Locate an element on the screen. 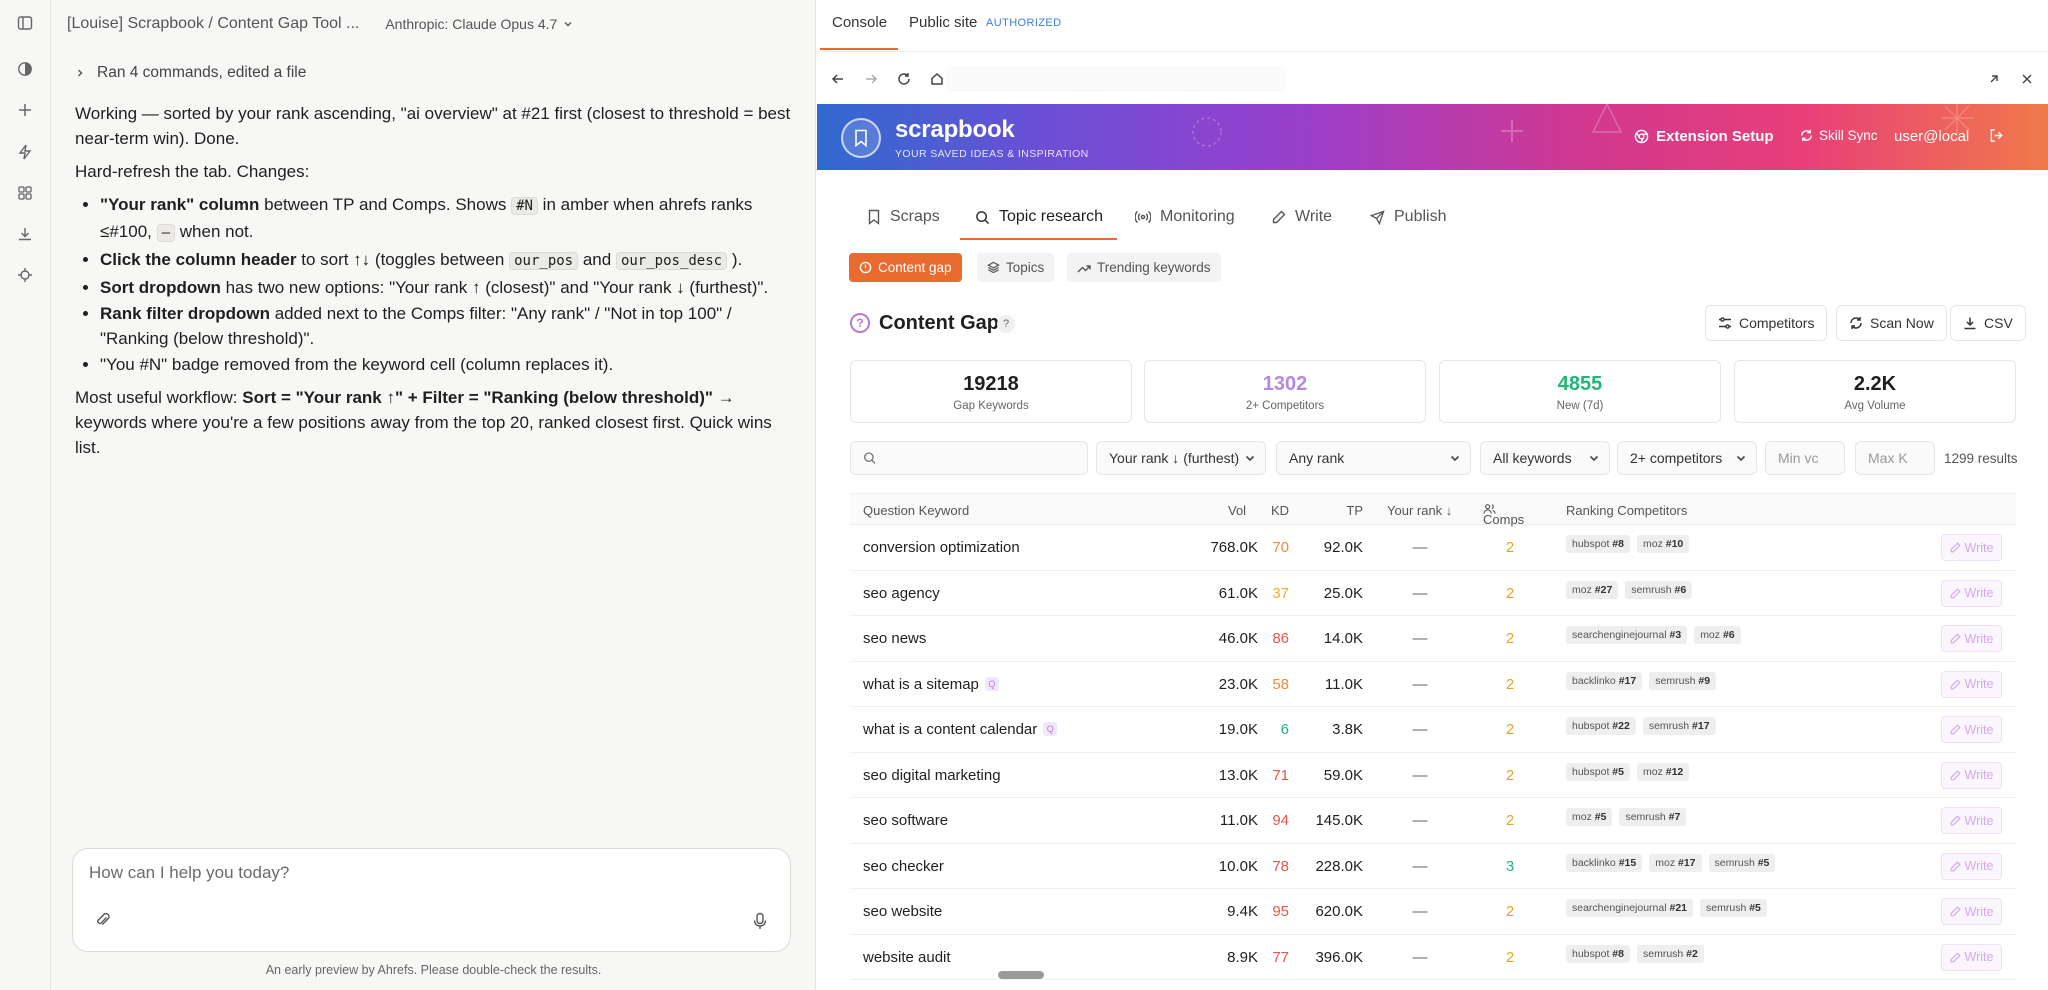  csv-export-button: CSV is located at coordinates (1988, 323).